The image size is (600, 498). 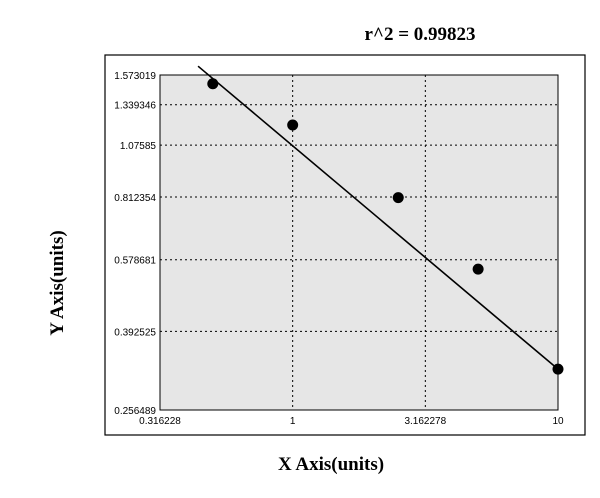 I want to click on y-tick-label: 0.812354, so click(x=135, y=198).